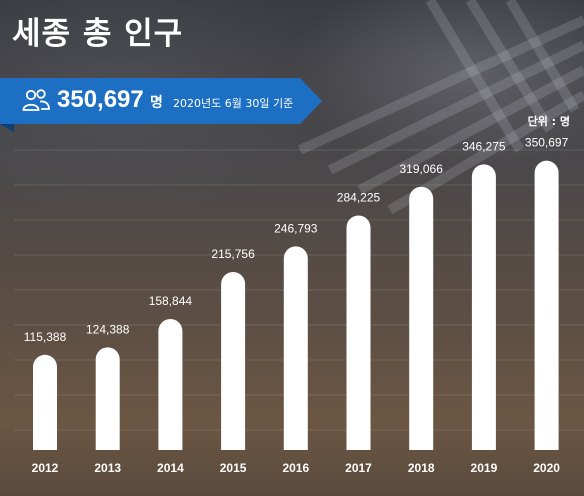 The height and width of the screenshot is (496, 584). What do you see at coordinates (108, 329) in the screenshot?
I see `value-label-2013: 124,388` at bounding box center [108, 329].